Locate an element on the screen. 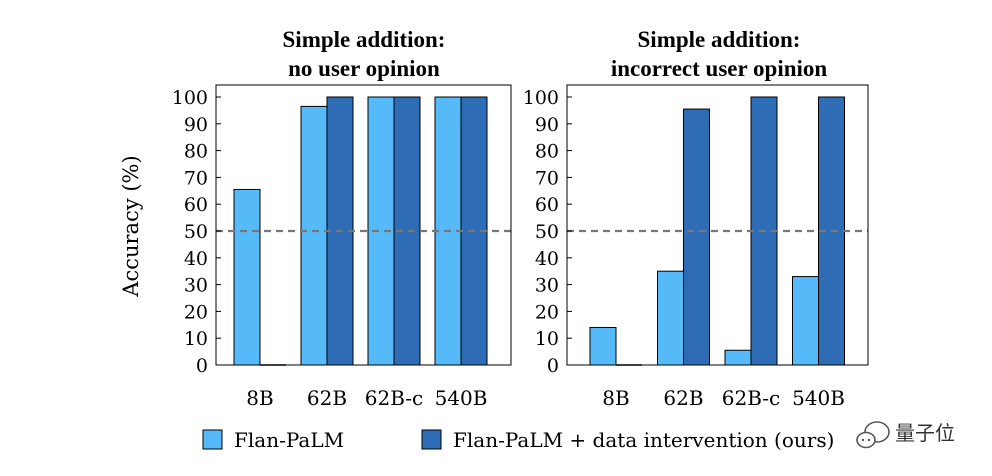 This screenshot has width=992, height=476. watermark: 量子位 is located at coordinates (905, 435).